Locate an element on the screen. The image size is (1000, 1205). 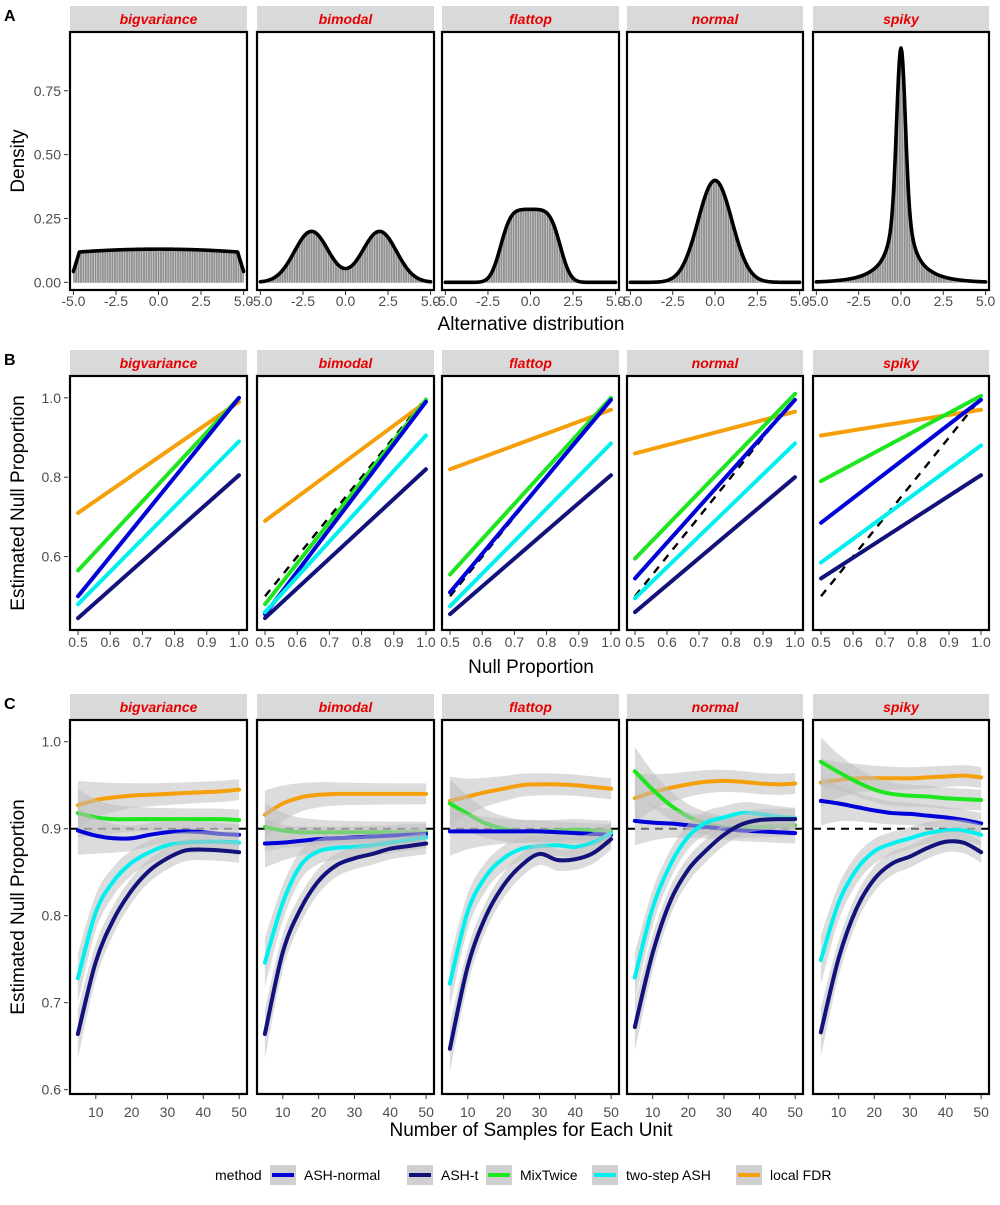
legend-label: two-step ASH is located at coordinates (668, 1175).